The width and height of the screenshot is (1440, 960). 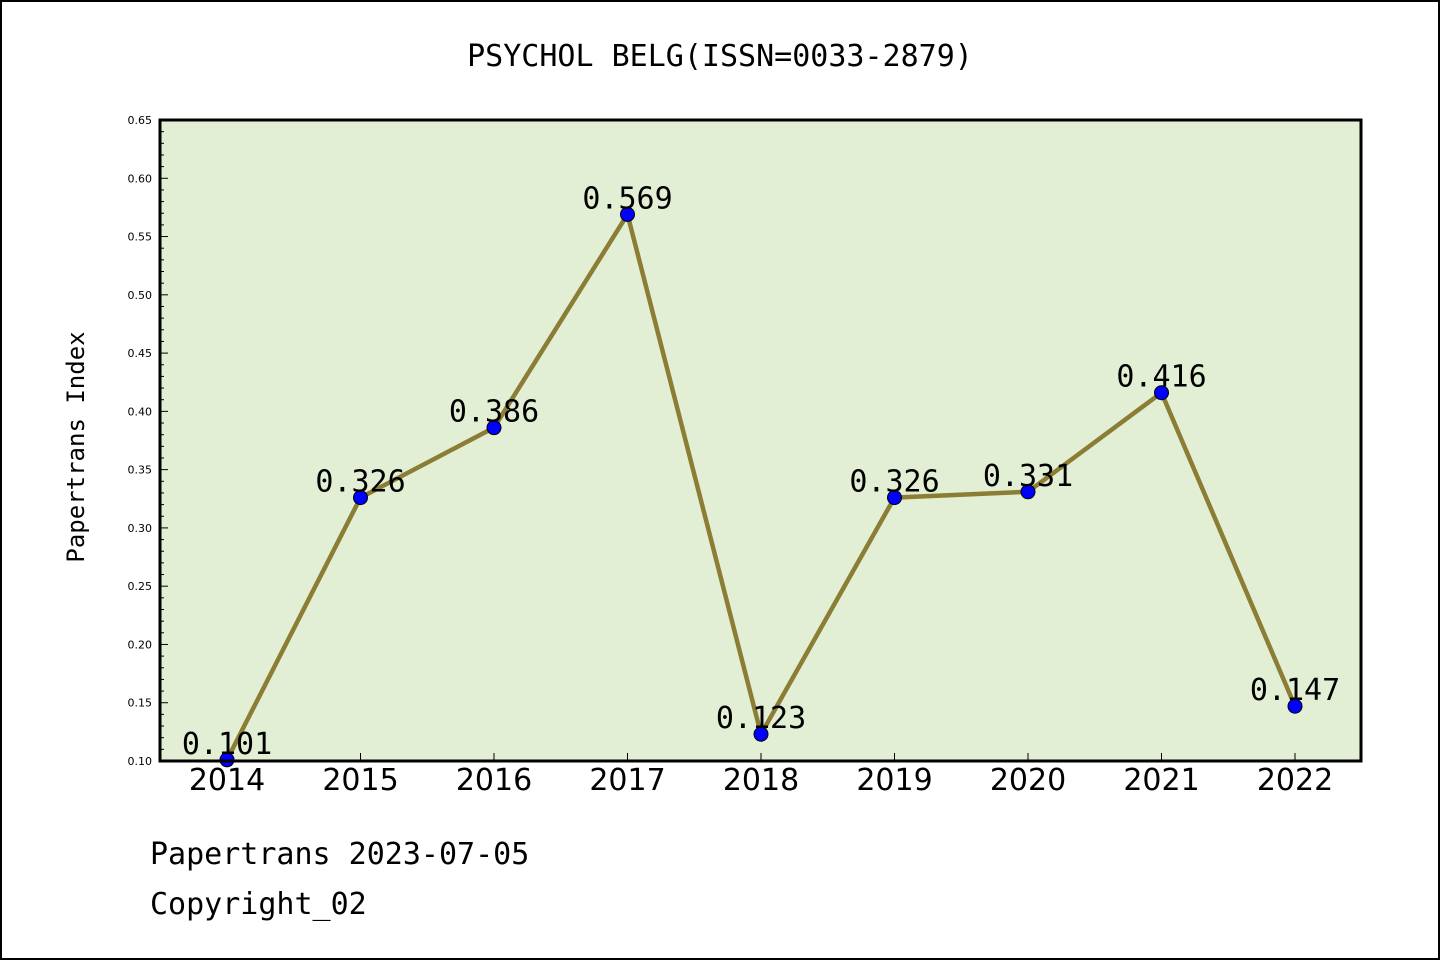 I want to click on x-tick-label: 2015, so click(x=360, y=780).